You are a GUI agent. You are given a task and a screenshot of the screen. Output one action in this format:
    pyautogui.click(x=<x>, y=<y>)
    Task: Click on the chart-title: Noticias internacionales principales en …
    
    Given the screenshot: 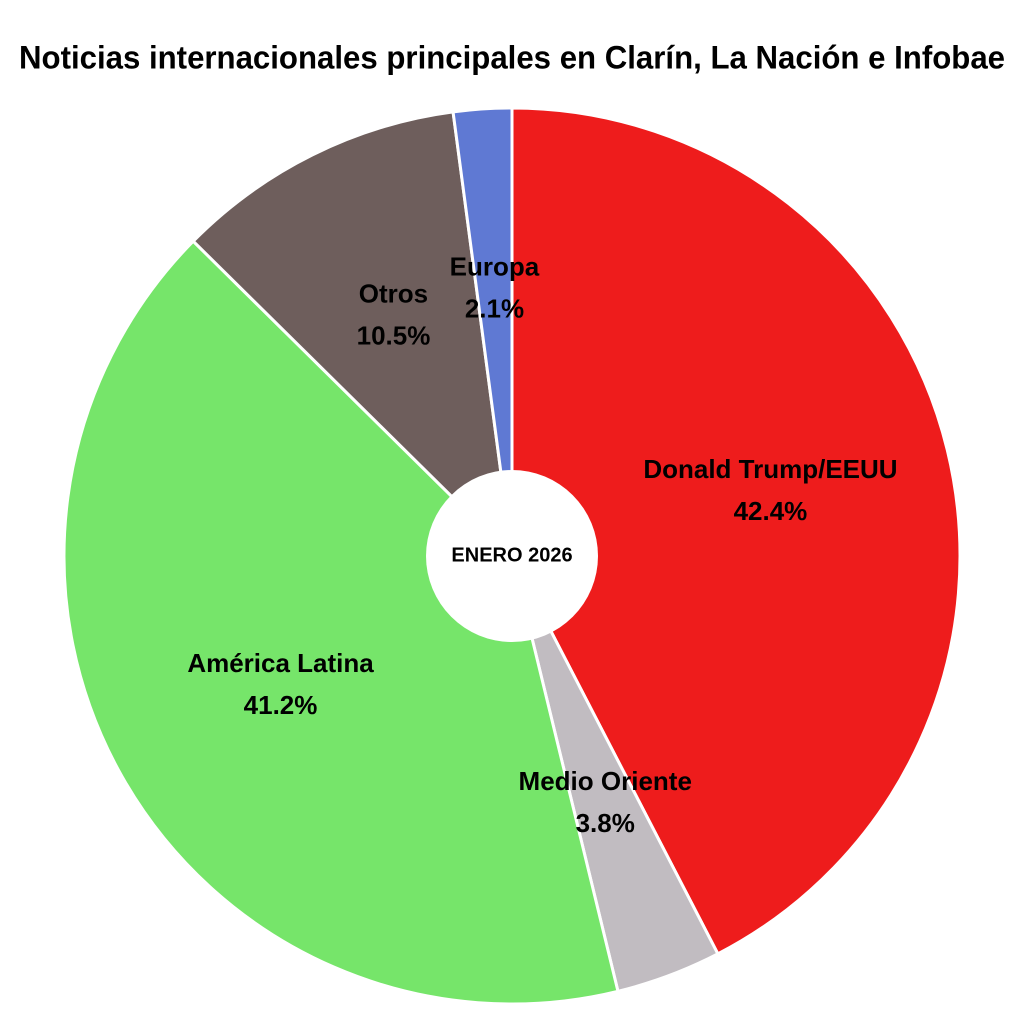 What is the action you would take?
    pyautogui.click(x=512, y=57)
    